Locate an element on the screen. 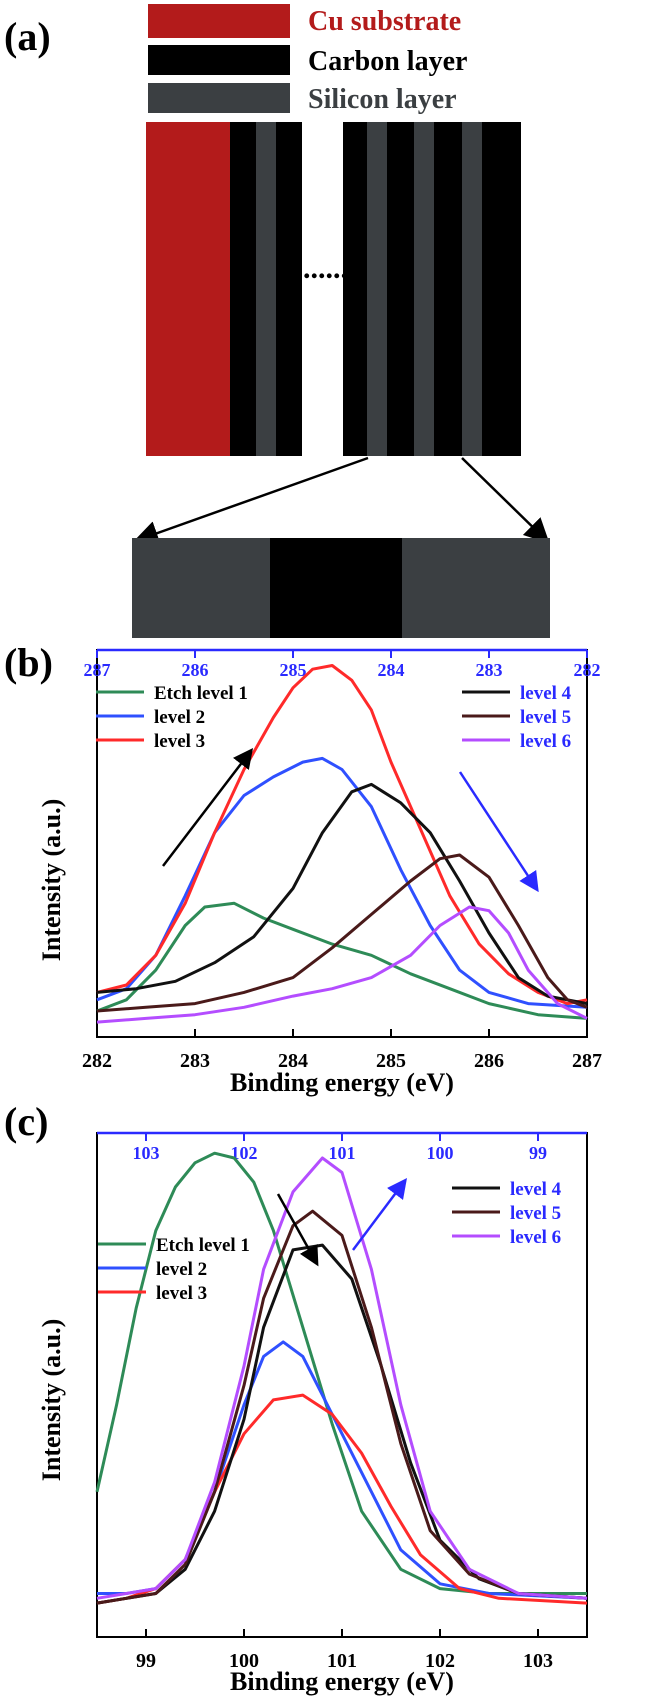 The height and width of the screenshot is (1701, 661). panel-c-xlabel: Binding energy (eV) is located at coordinates (342, 1681).